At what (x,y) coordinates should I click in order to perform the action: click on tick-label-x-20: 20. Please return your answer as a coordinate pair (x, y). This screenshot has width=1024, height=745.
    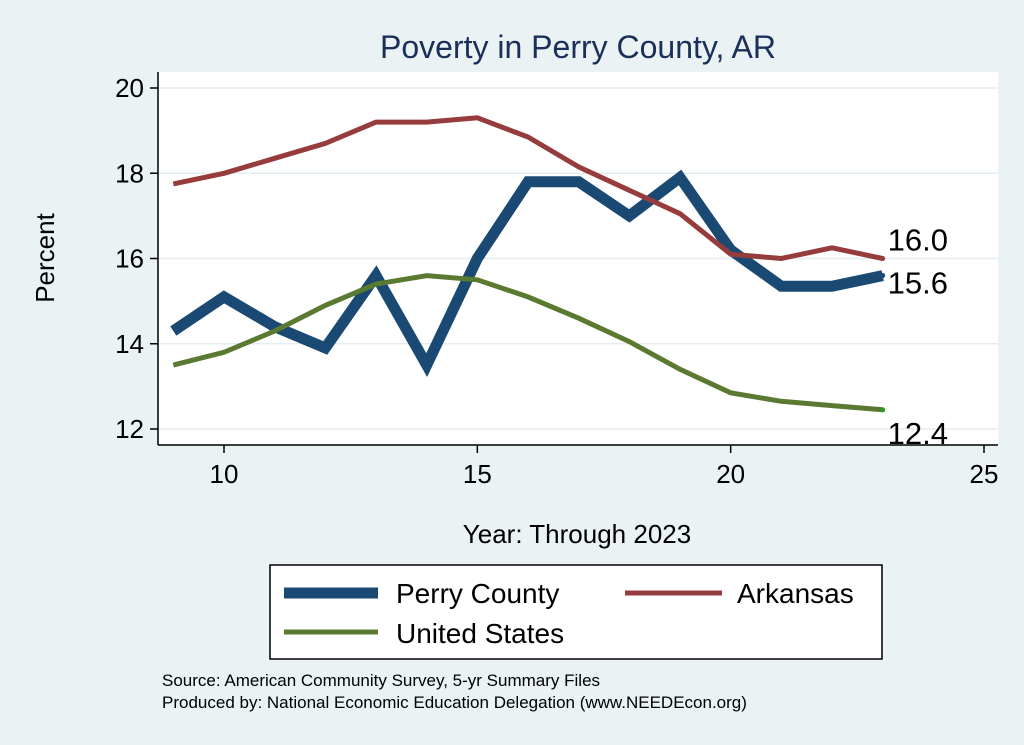
    Looking at the image, I should click on (730, 474).